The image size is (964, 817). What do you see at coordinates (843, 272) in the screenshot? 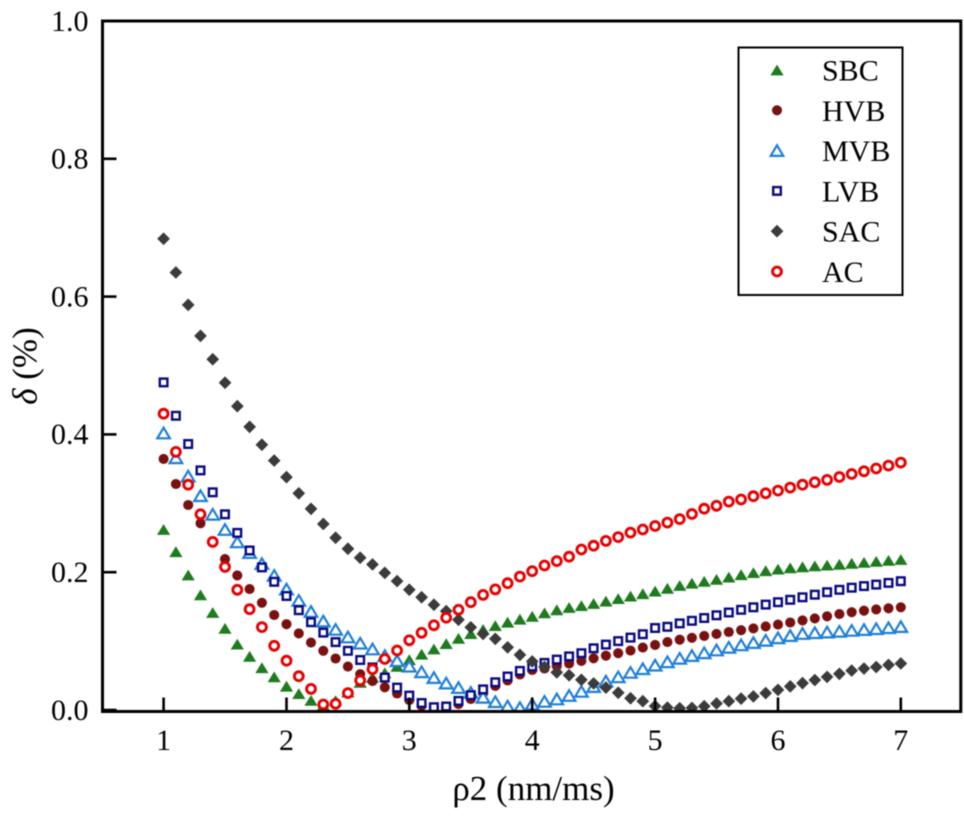
I see `svg-text: AC` at bounding box center [843, 272].